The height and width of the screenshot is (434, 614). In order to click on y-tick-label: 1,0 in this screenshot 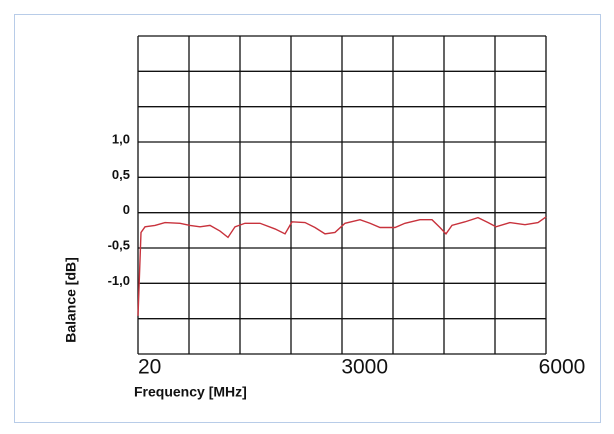, I will do `click(121, 138)`.